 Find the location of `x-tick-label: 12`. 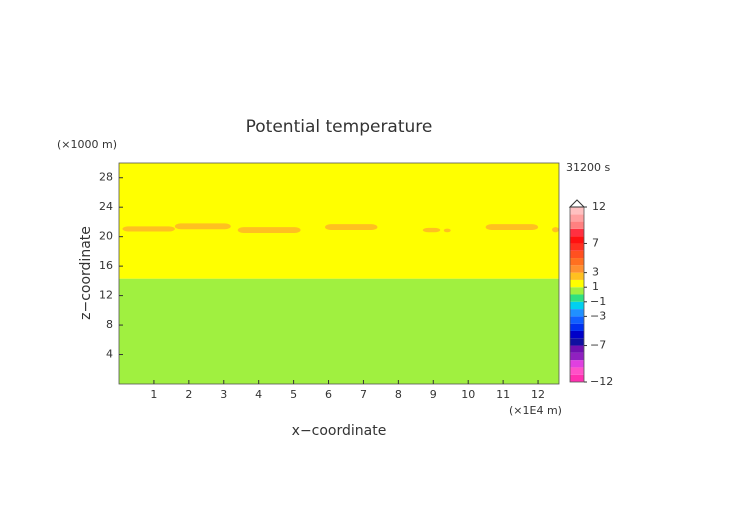

x-tick-label: 12 is located at coordinates (538, 394).